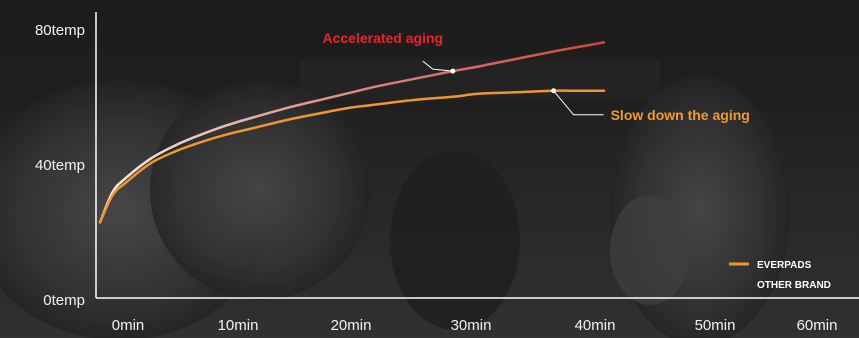  Describe the element at coordinates (382, 38) in the screenshot. I see `annotation-label-accelerated: Accelerated aging` at that location.